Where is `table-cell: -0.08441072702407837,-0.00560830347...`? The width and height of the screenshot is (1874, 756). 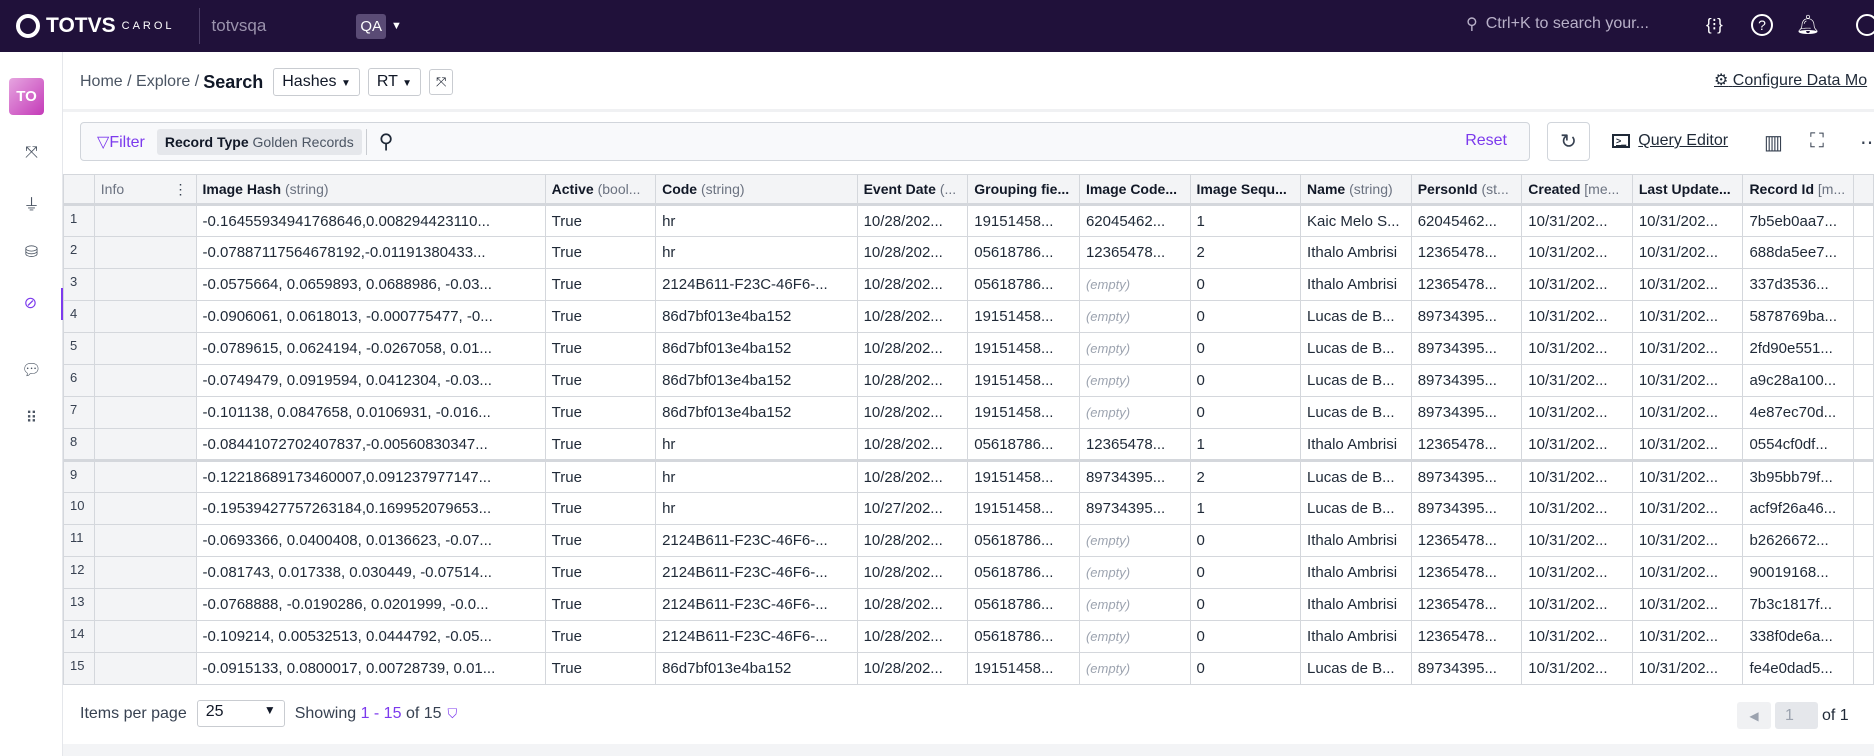 table-cell: -0.08441072702407837,-0.00560830347... is located at coordinates (370, 445).